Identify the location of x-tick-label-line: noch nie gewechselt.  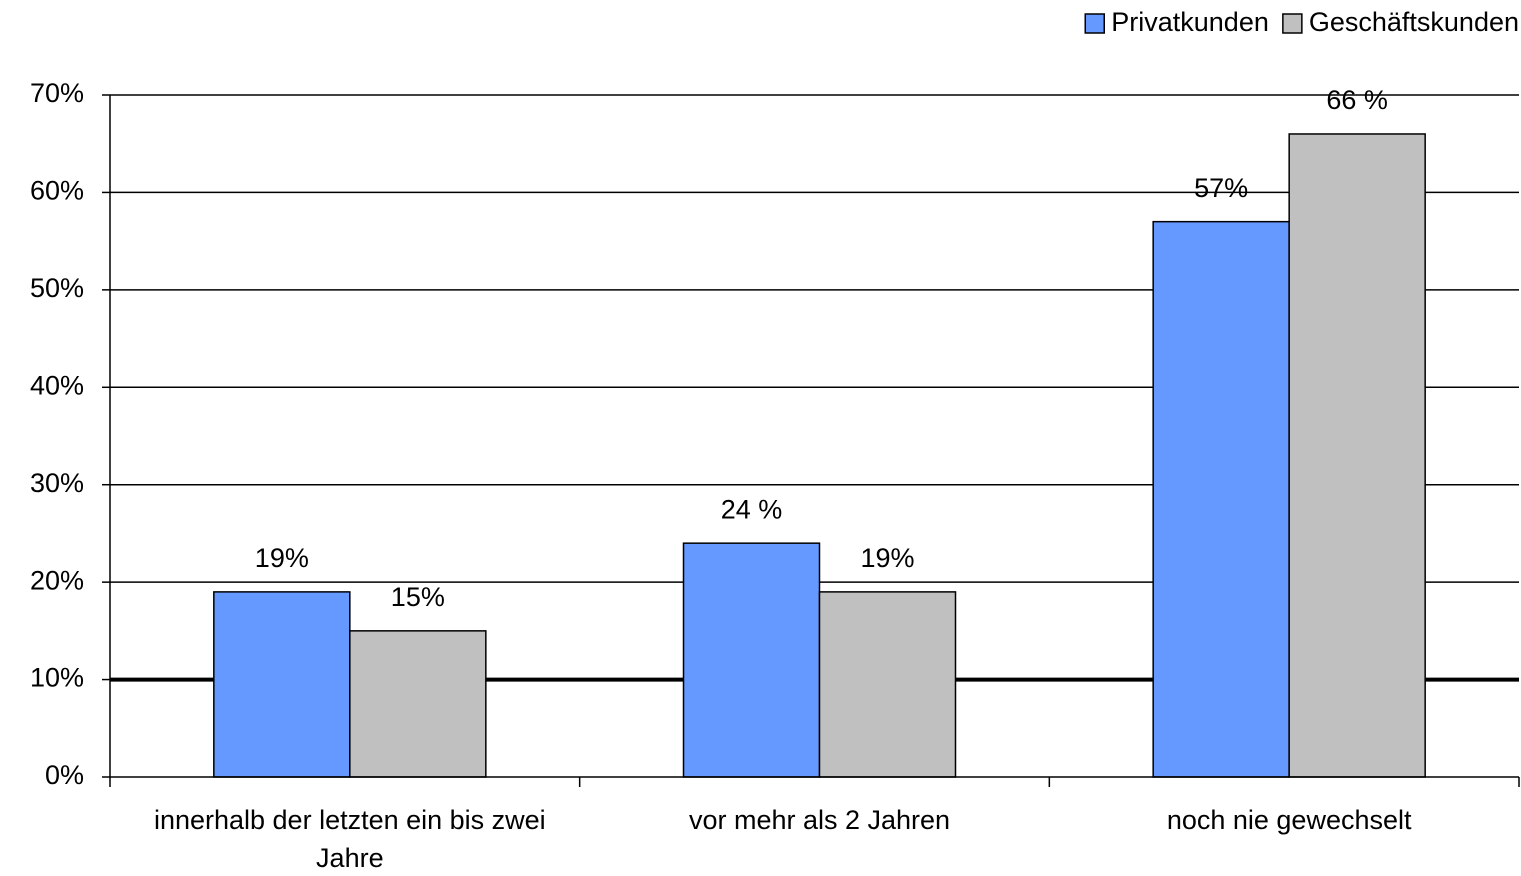
(1289, 820).